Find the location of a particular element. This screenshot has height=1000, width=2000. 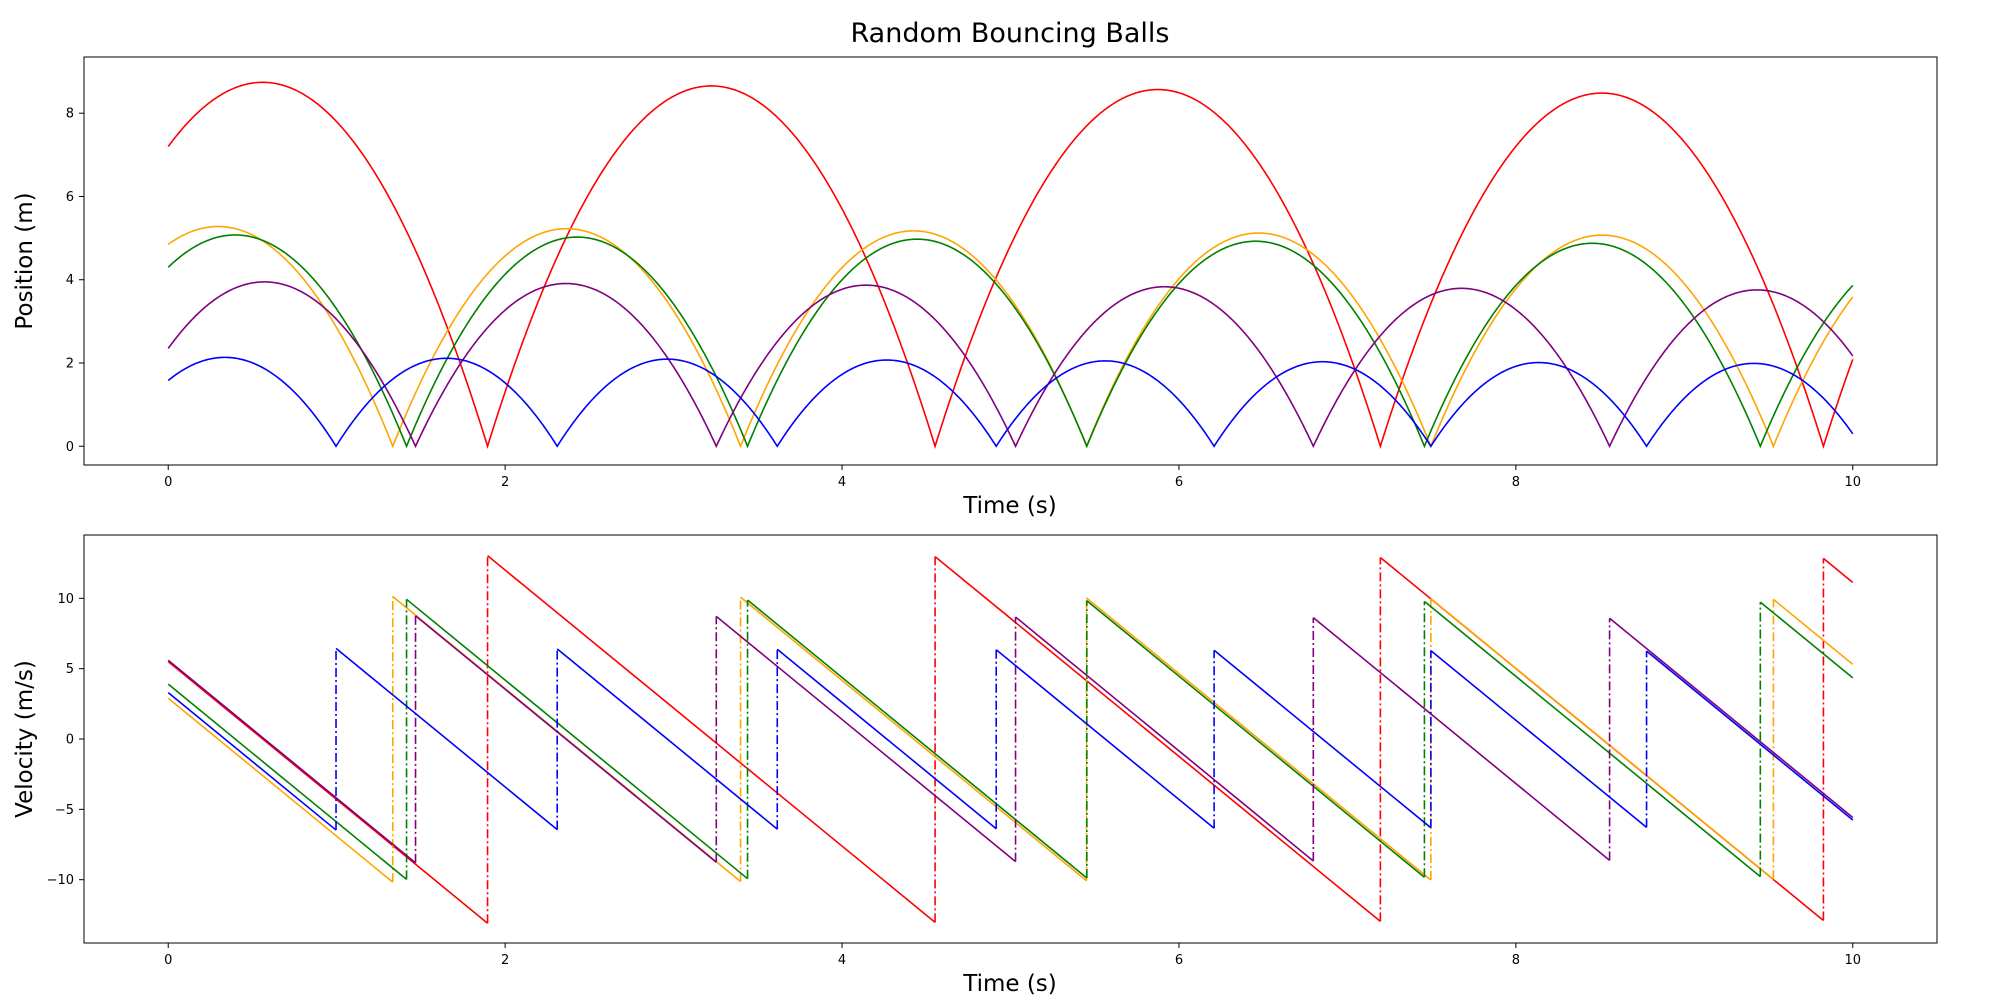

velocity-x-tick-label: 8 is located at coordinates (1516, 960).